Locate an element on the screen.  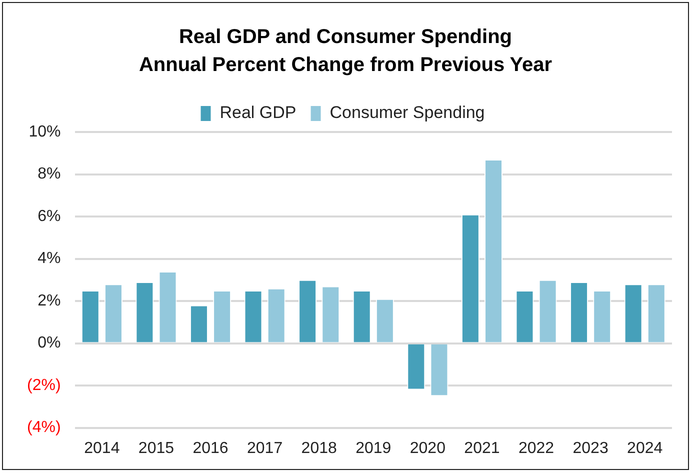
legend-label: Consumer Spending is located at coordinates (407, 112).